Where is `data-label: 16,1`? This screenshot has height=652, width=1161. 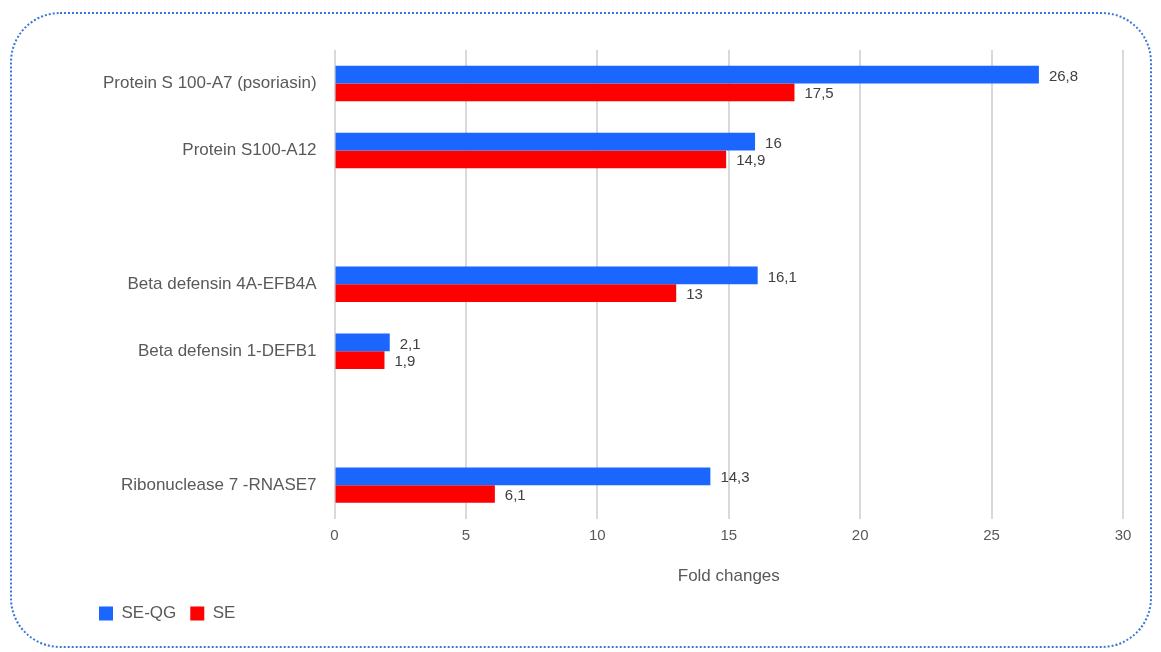 data-label: 16,1 is located at coordinates (782, 276).